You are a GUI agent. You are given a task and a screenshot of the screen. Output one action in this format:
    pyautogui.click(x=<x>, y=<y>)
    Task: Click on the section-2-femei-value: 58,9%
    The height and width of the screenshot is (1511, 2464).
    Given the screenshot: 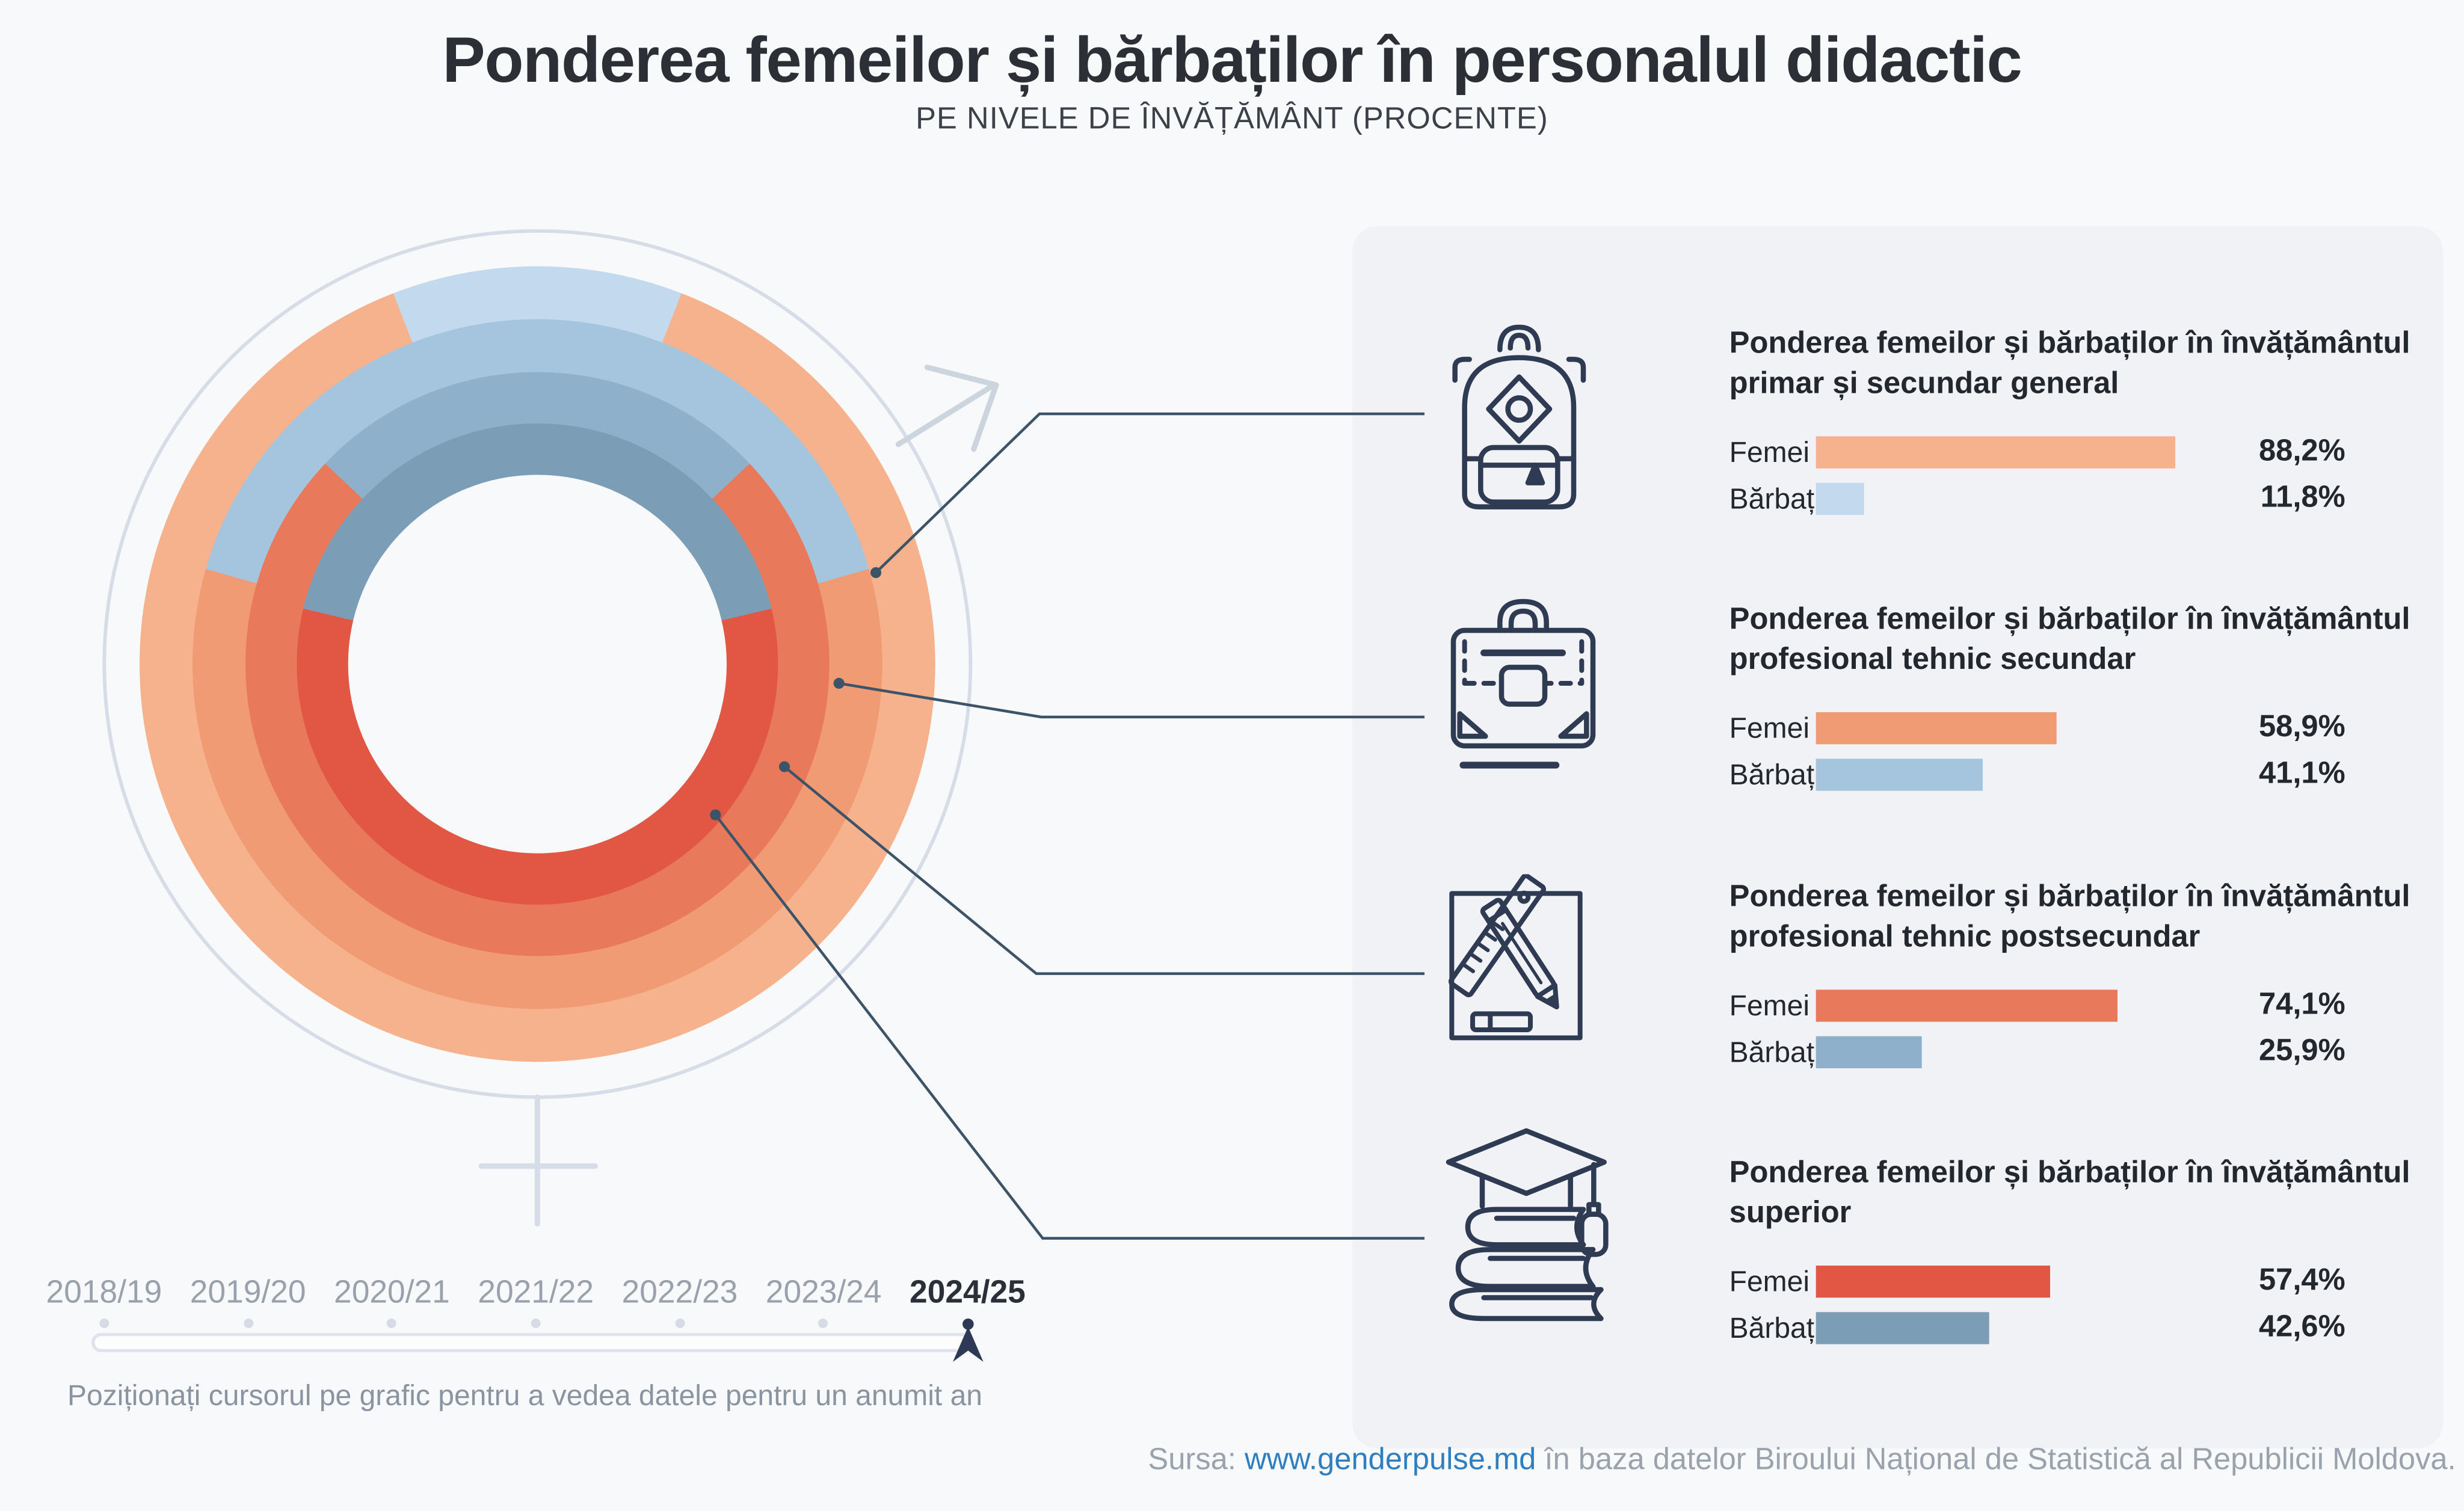 What is the action you would take?
    pyautogui.click(x=2302, y=727)
    